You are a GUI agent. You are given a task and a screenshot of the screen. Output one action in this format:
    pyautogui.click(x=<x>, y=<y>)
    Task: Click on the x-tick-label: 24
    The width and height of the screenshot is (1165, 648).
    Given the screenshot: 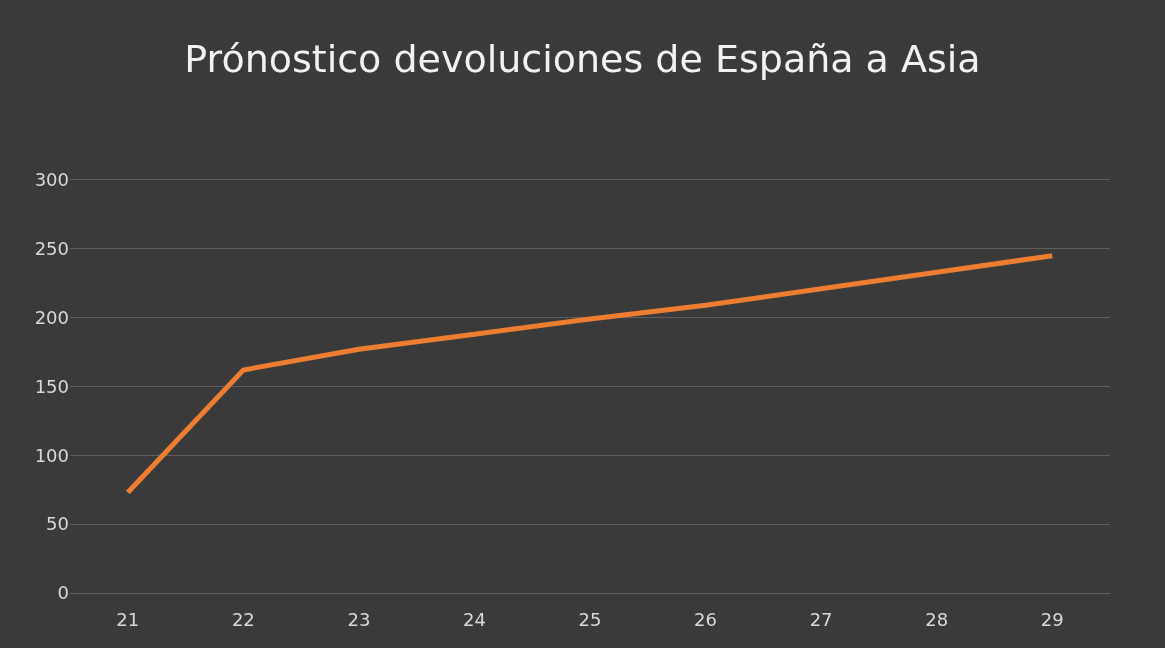 What is the action you would take?
    pyautogui.click(x=474, y=619)
    